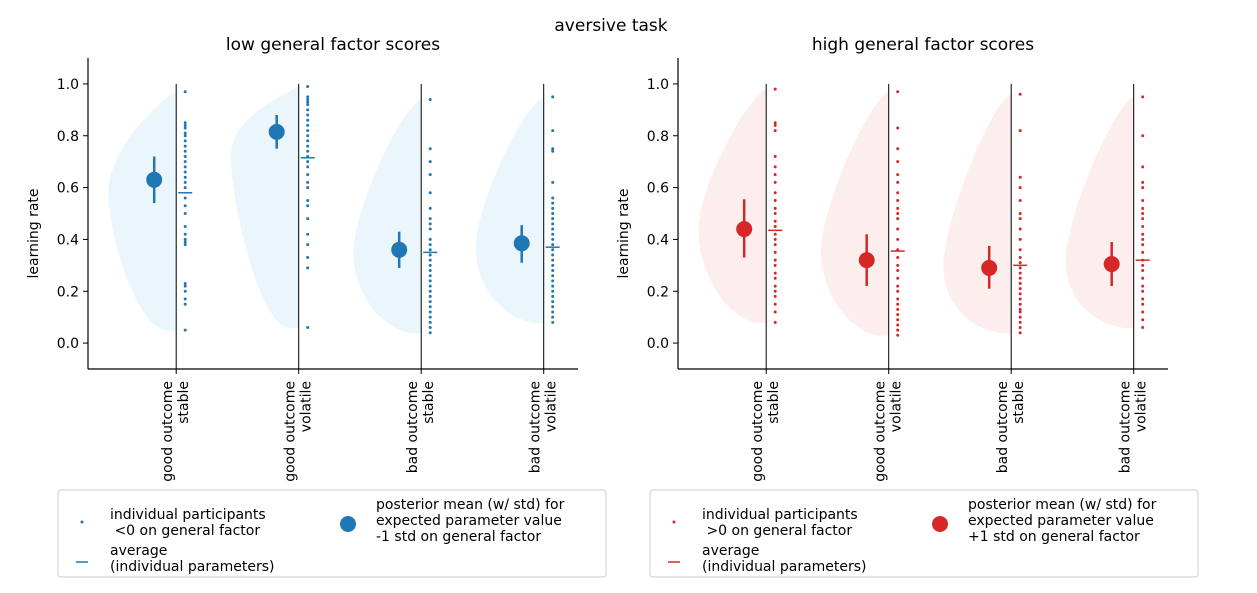  I want to click on legend-frame, so click(924, 533).